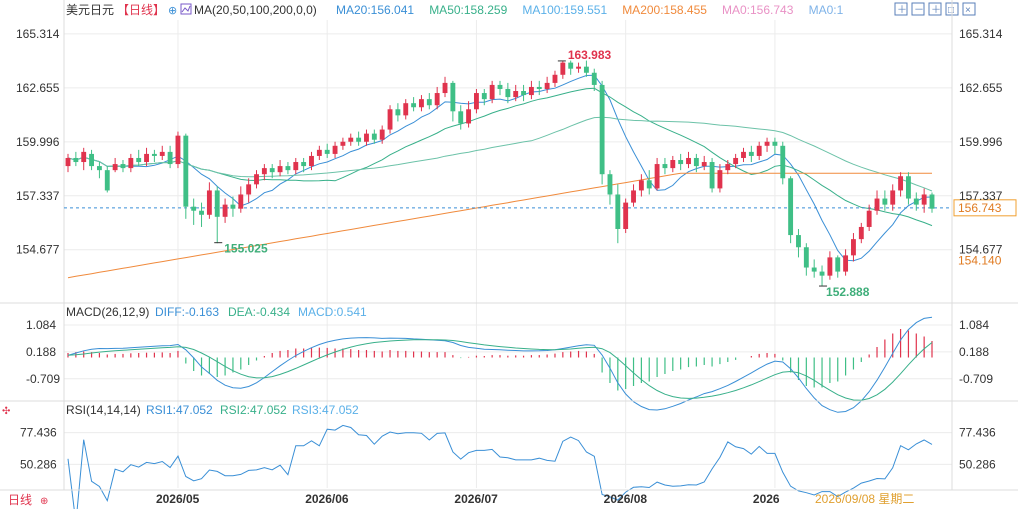 This screenshot has height=509, width=1018. I want to click on time-label: 2026/08, so click(626, 499).